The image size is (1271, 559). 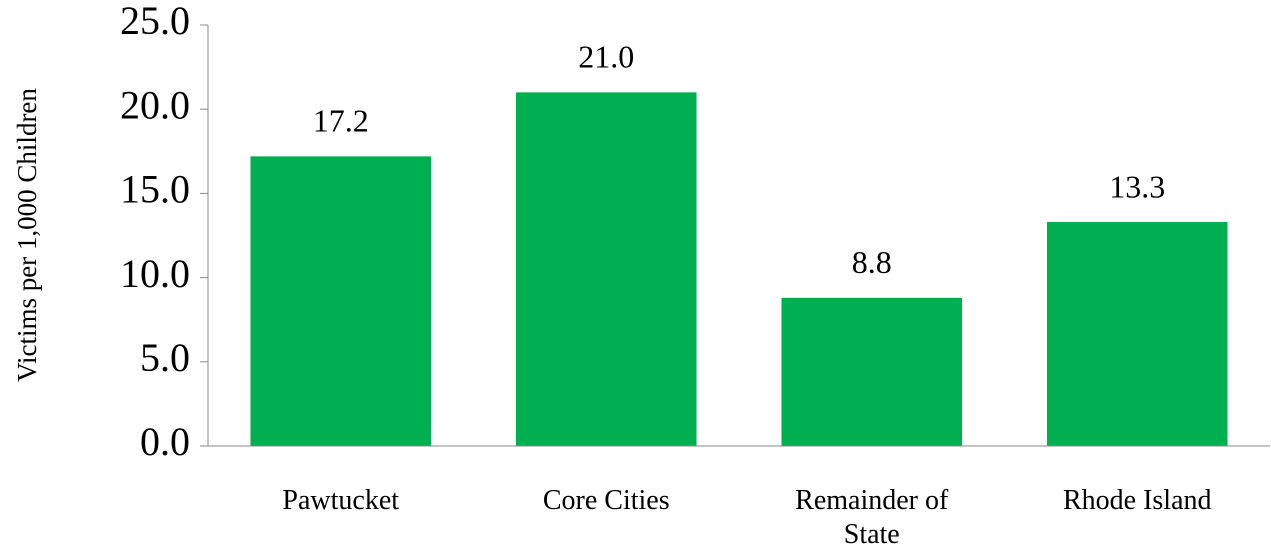 What do you see at coordinates (155, 21) in the screenshot?
I see `y-tick-label: 25.0` at bounding box center [155, 21].